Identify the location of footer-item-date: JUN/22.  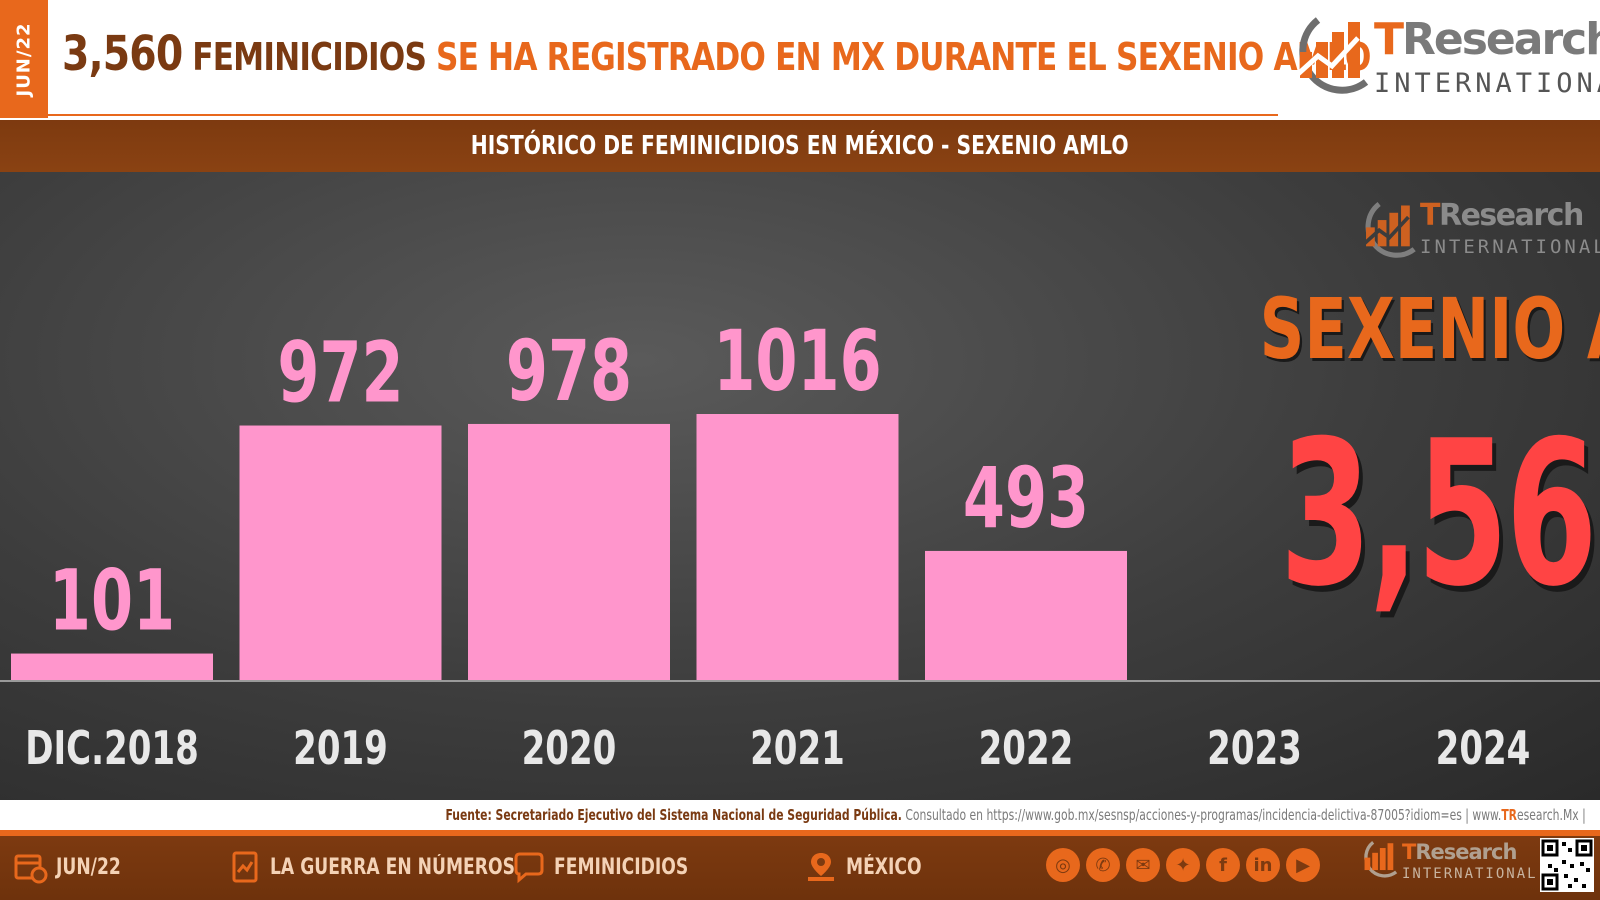
(76, 867).